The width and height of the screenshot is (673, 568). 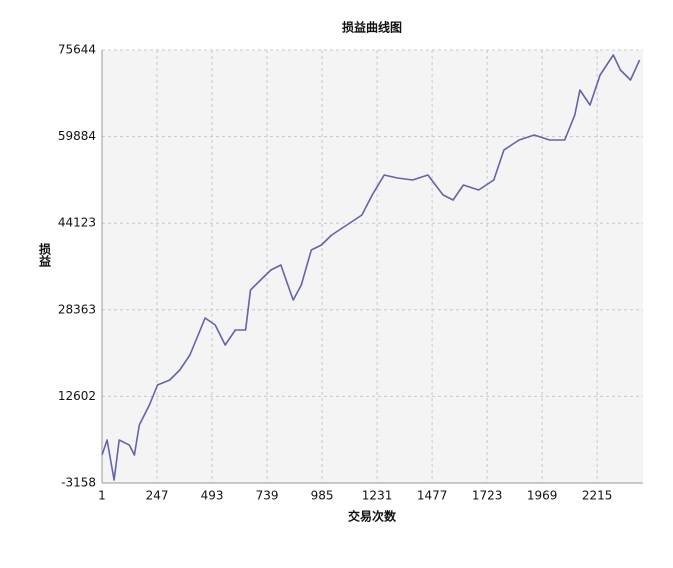 I want to click on y-tick-label: 75644, so click(x=77, y=50).